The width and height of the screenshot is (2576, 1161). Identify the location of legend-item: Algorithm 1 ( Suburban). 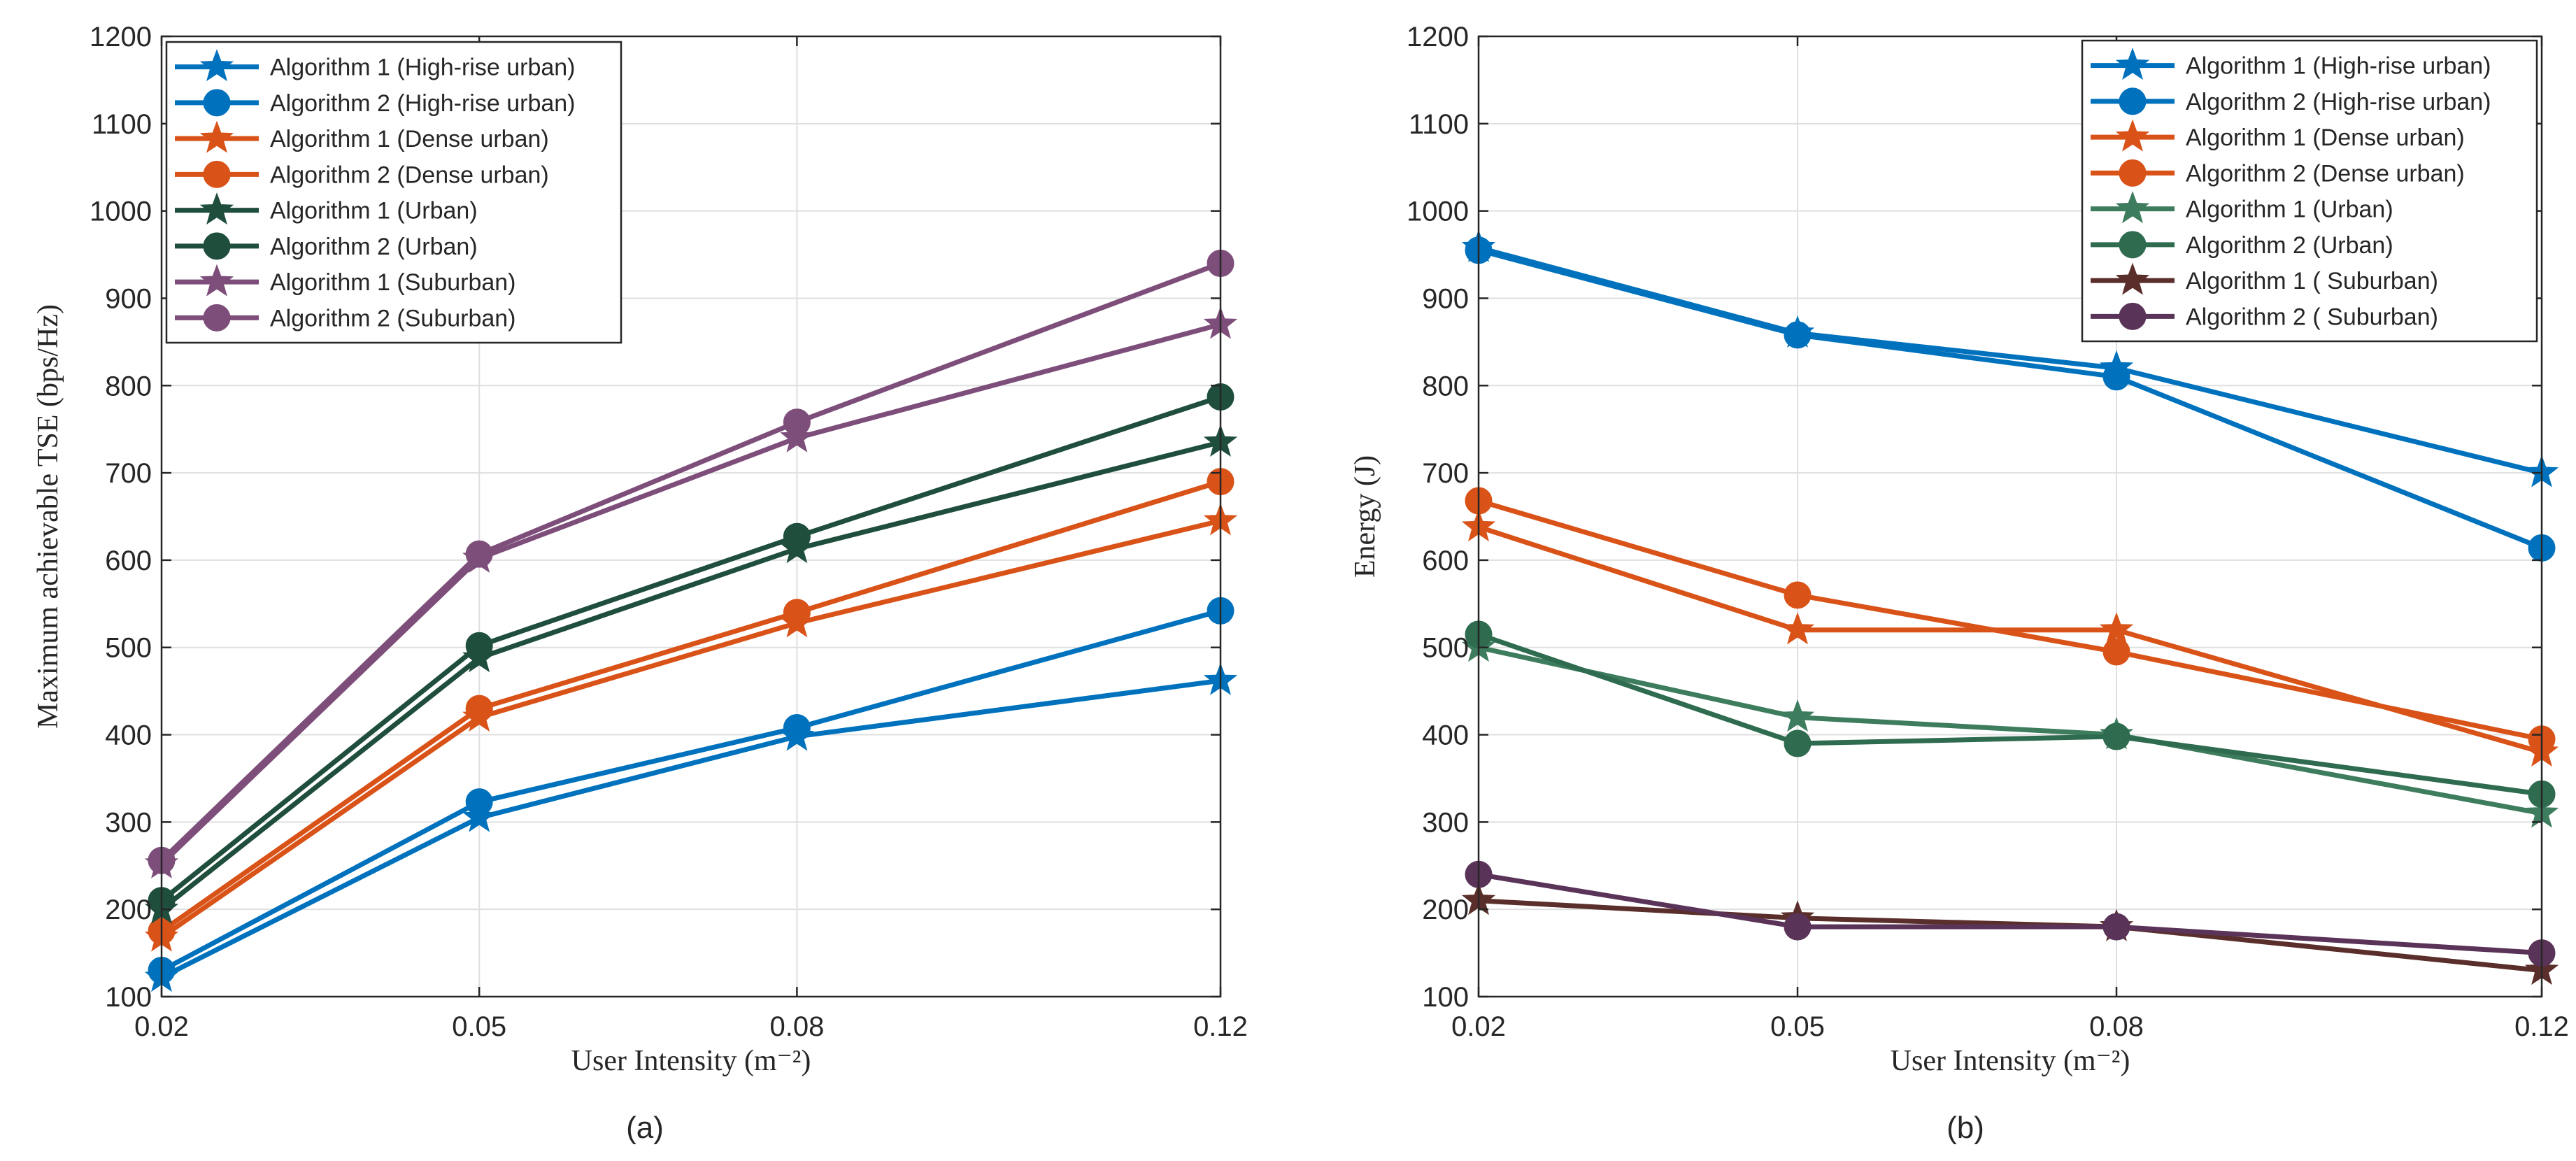
(2264, 278).